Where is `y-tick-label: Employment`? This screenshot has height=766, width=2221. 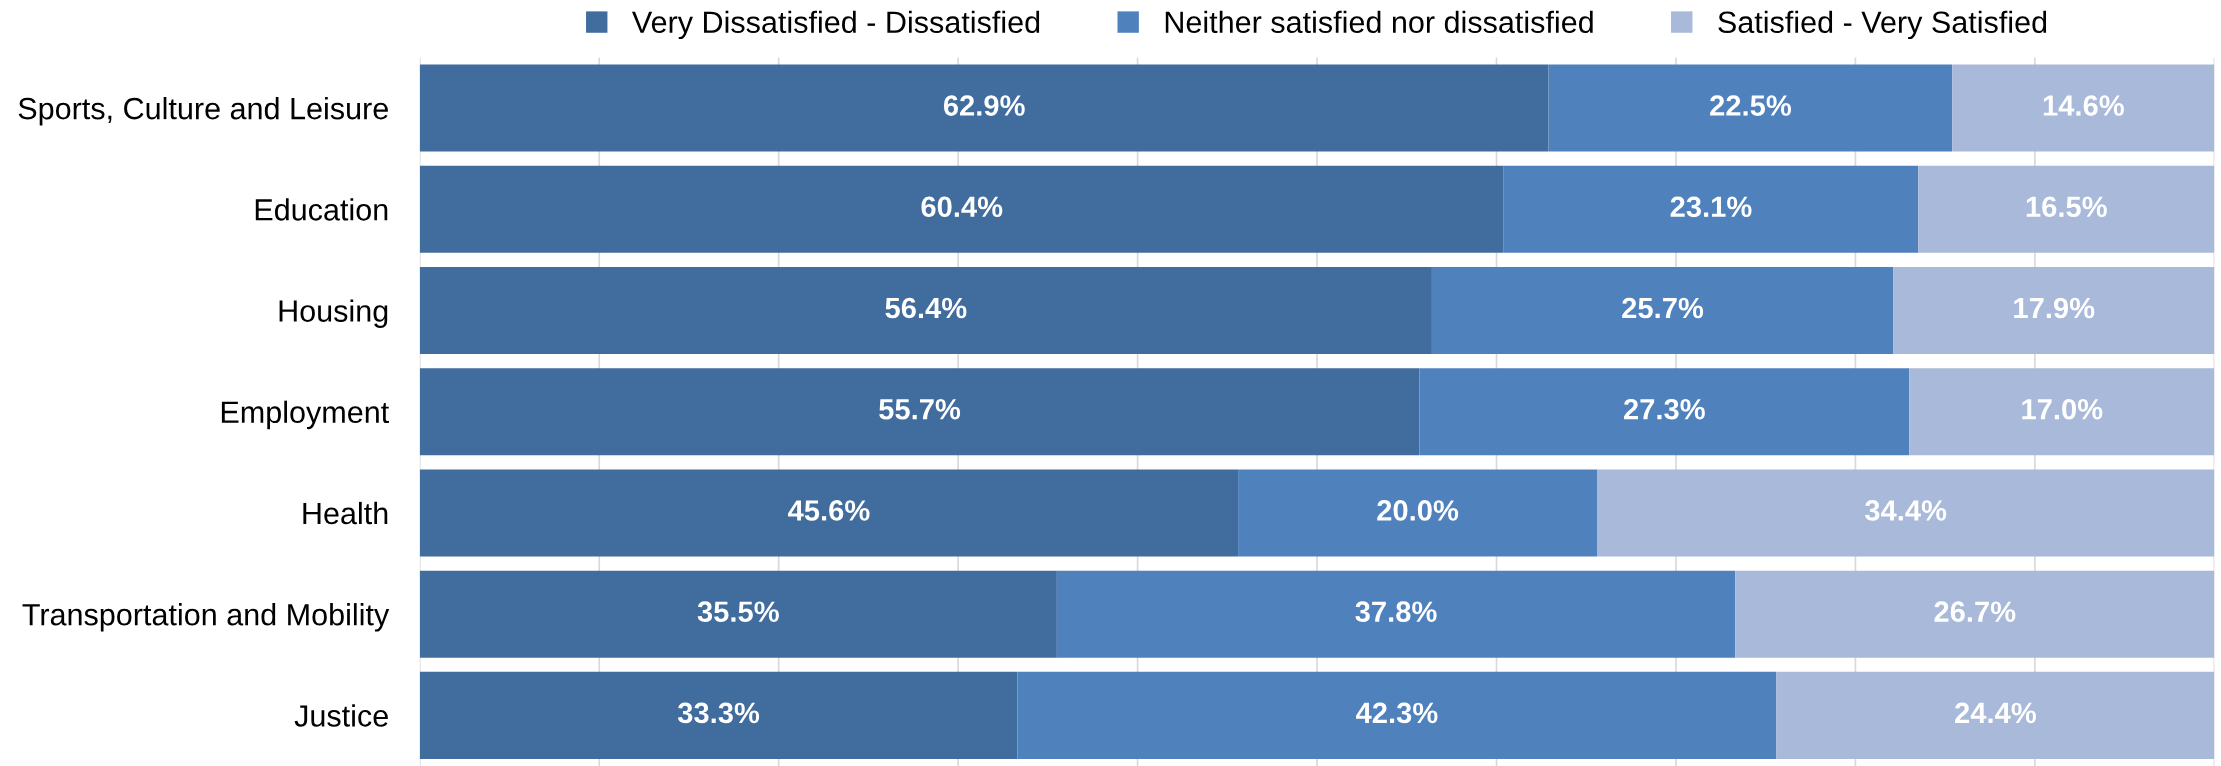 y-tick-label: Employment is located at coordinates (305, 415).